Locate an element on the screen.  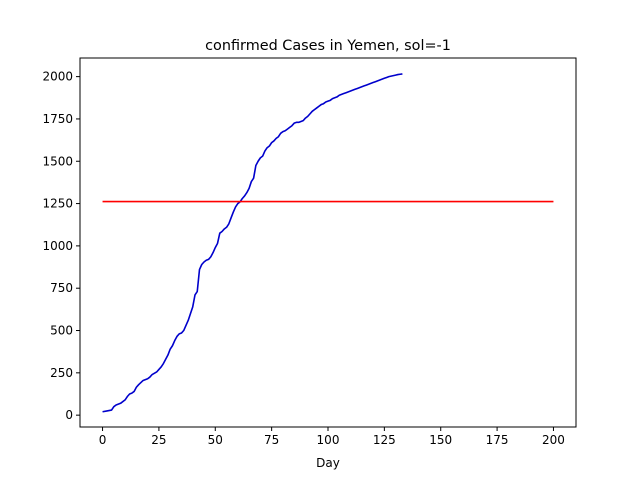
x-tick-label: 100 is located at coordinates (328, 440).